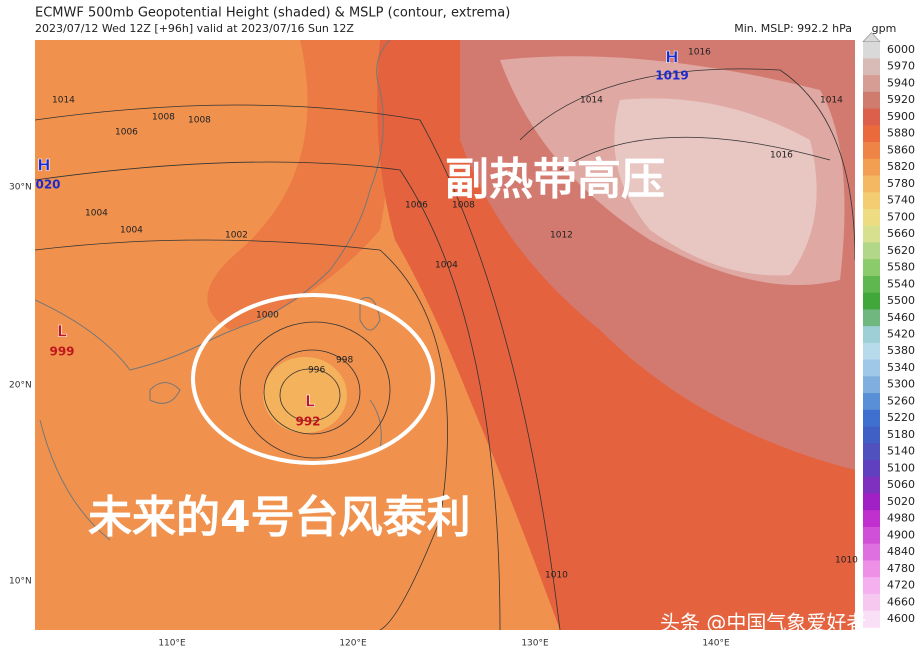 The image size is (921, 658). Describe the element at coordinates (901, 300) in the screenshot. I see `colorbar-label: 5500` at that location.